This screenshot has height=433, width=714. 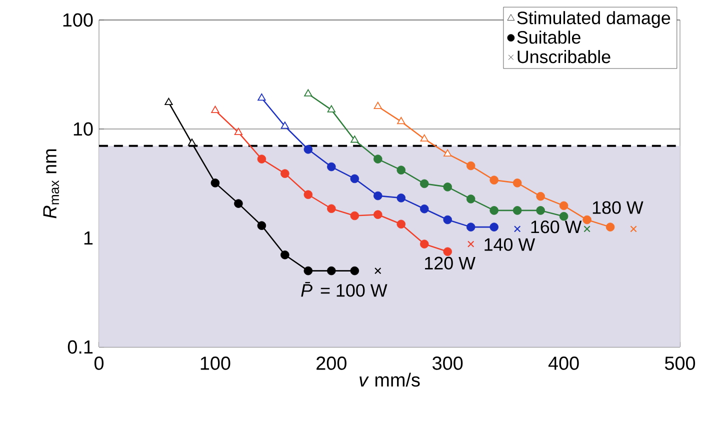 What do you see at coordinates (215, 363) in the screenshot?
I see `x-tick-label: 100` at bounding box center [215, 363].